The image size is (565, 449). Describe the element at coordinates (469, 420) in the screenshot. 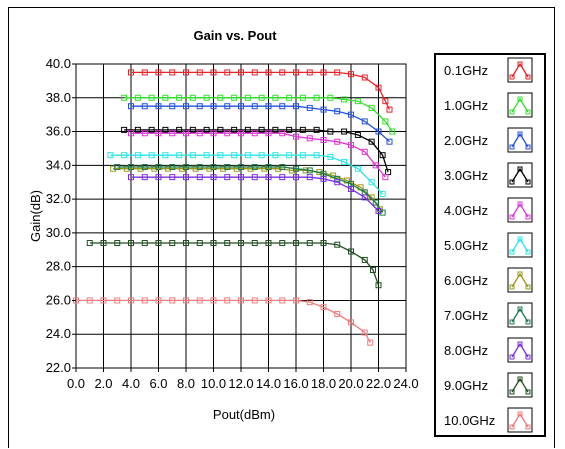

I see `legend-label: 10.0GHz` at that location.